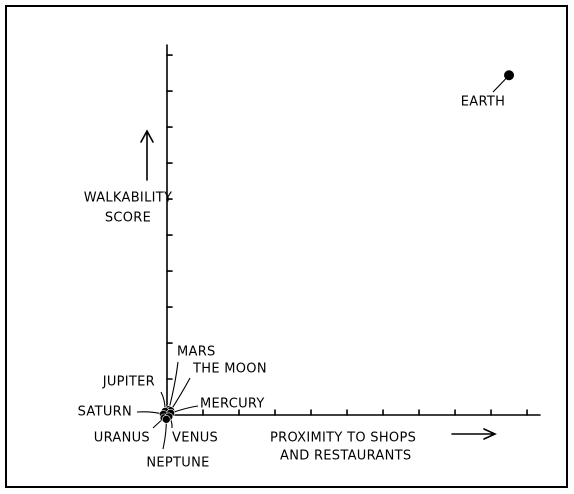 Image resolution: width=574 pixels, height=494 pixels. I want to click on point-label: EARTH, so click(483, 102).